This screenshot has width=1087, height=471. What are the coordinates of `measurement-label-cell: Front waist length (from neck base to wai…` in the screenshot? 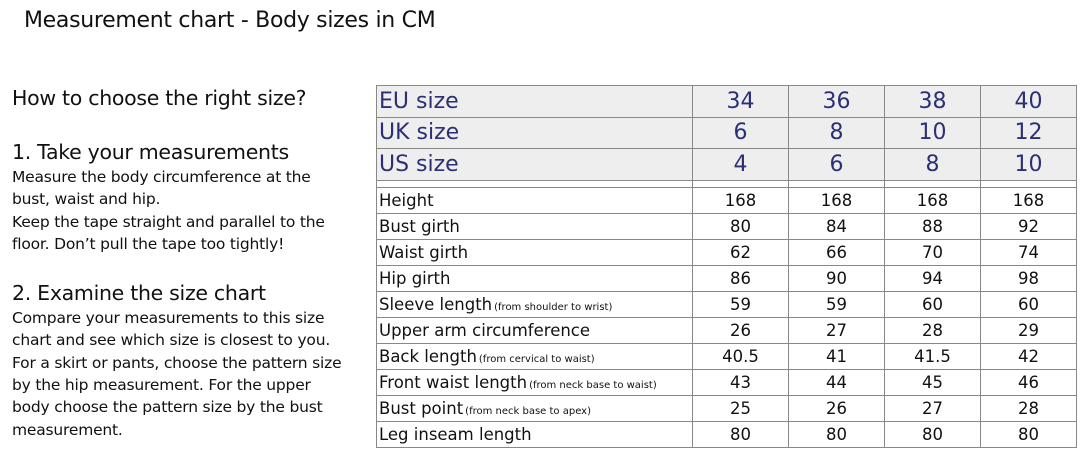 It's located at (534, 382).